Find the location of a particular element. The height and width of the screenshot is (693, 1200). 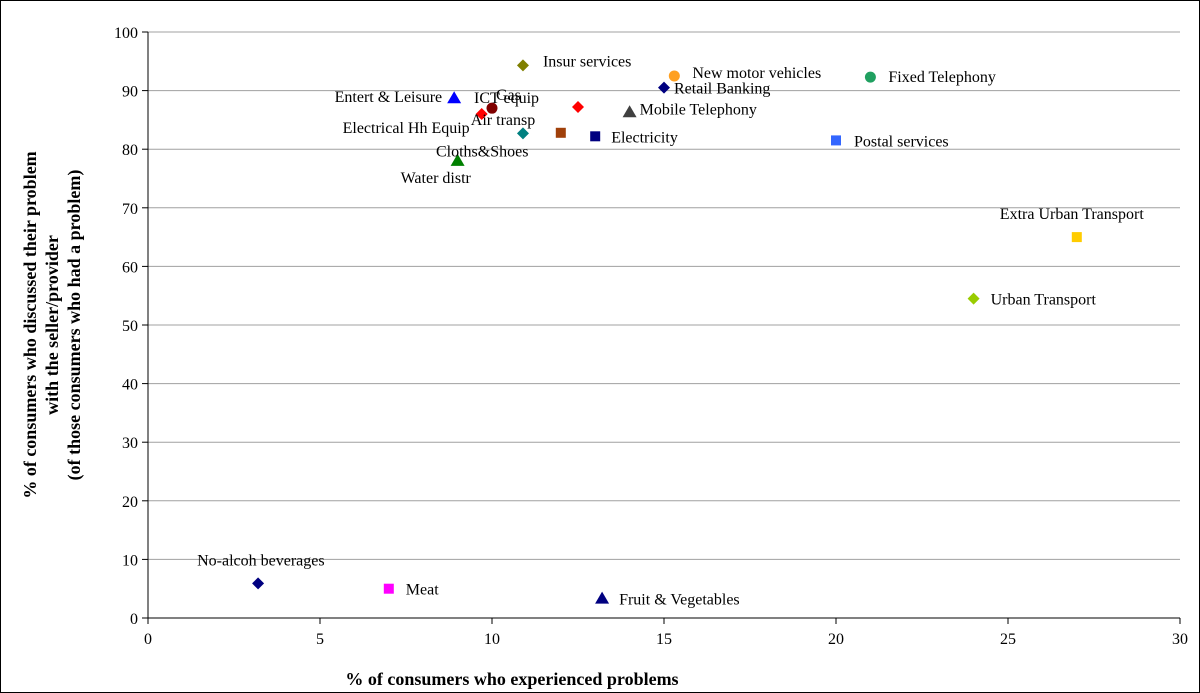

point-fixed-telephony is located at coordinates (870, 77).